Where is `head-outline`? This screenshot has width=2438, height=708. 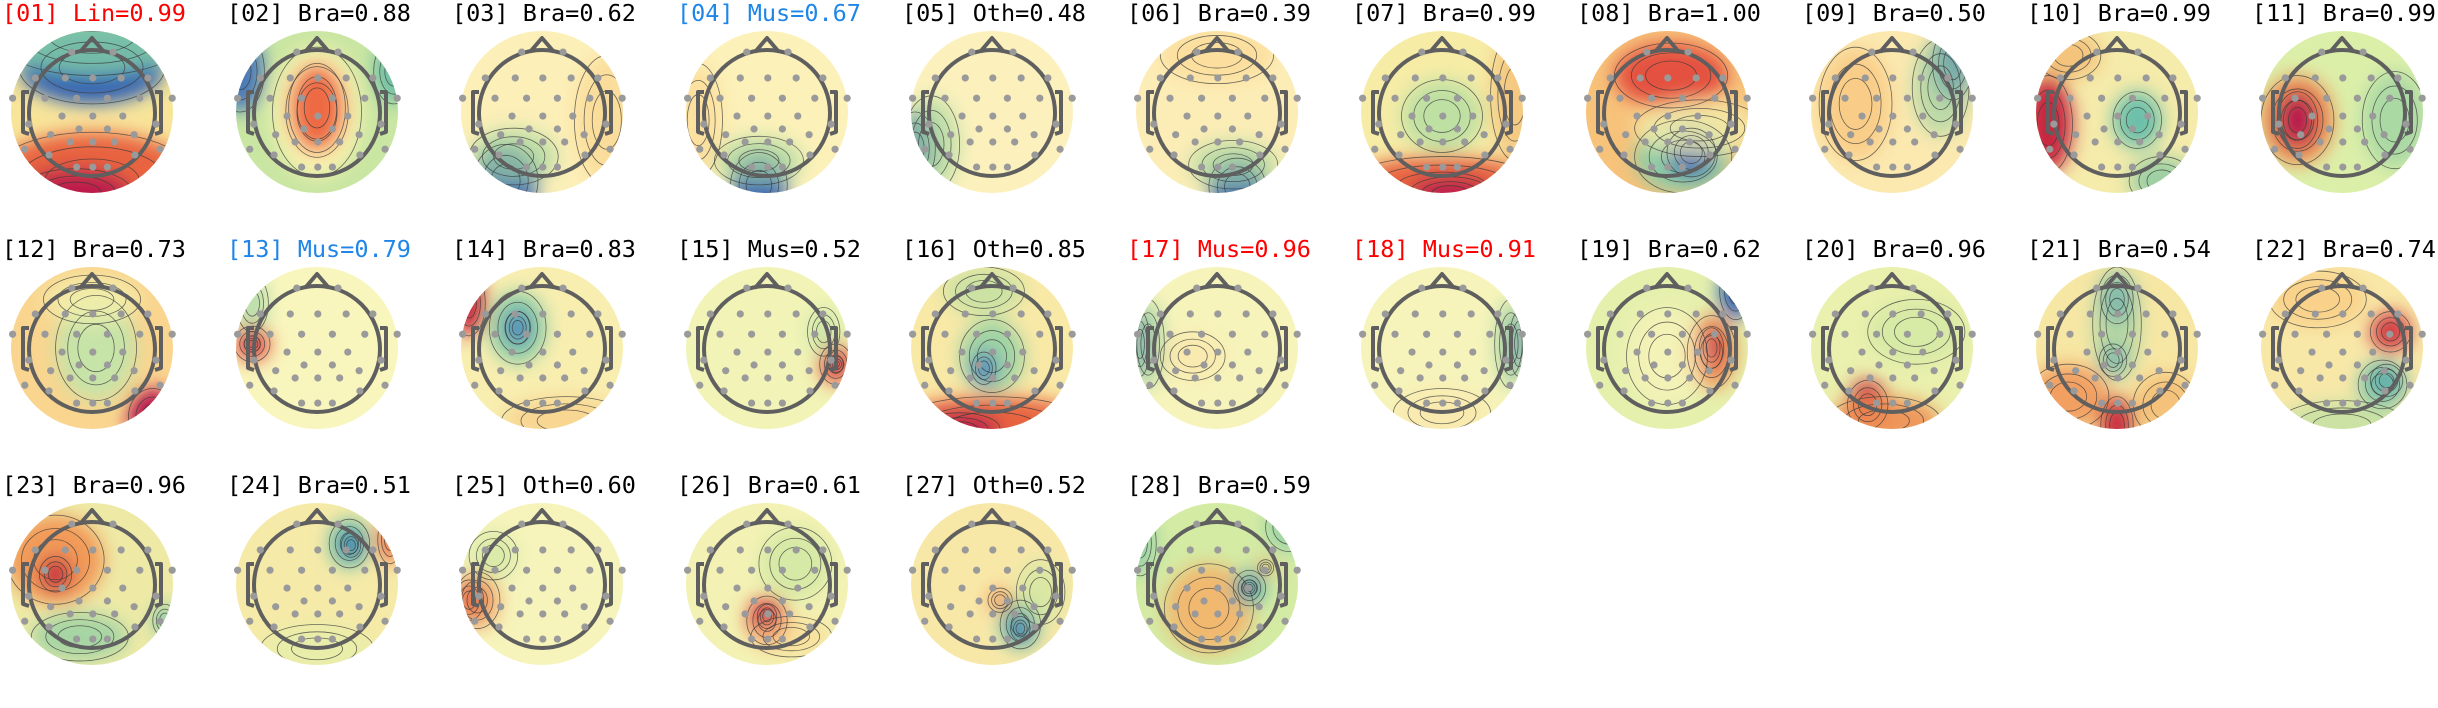
head-outline is located at coordinates (767, 107).